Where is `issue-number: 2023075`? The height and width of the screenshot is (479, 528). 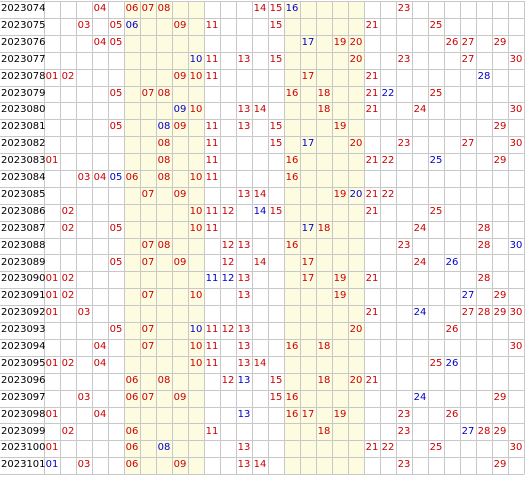
issue-number: 2023075 is located at coordinates (23, 25).